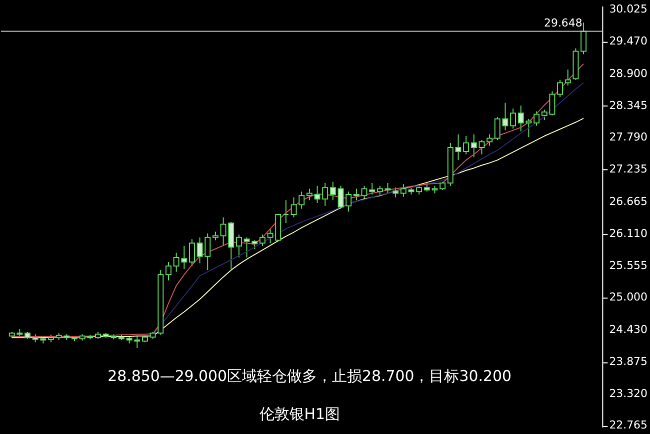 Image resolution: width=650 pixels, height=435 pixels. I want to click on y-tick-label: 29.470, so click(628, 41).